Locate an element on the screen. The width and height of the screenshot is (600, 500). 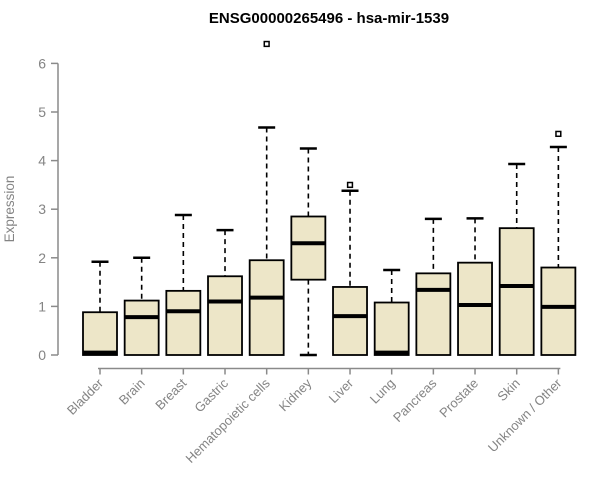
y-tick-label: 0 is located at coordinates (42, 355).